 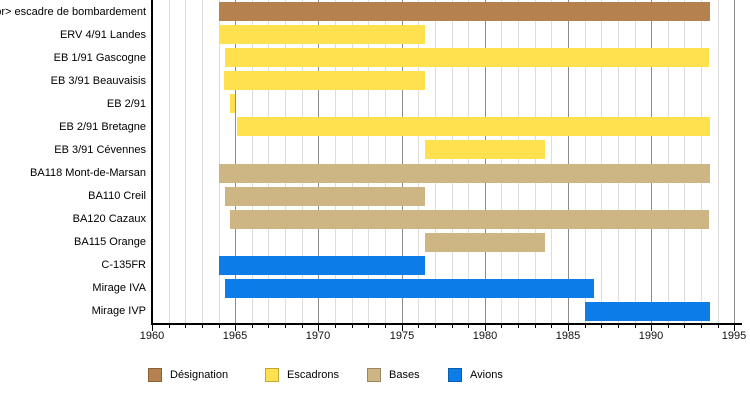 I want to click on row-label: br> escadre de bombardement, so click(x=73, y=12).